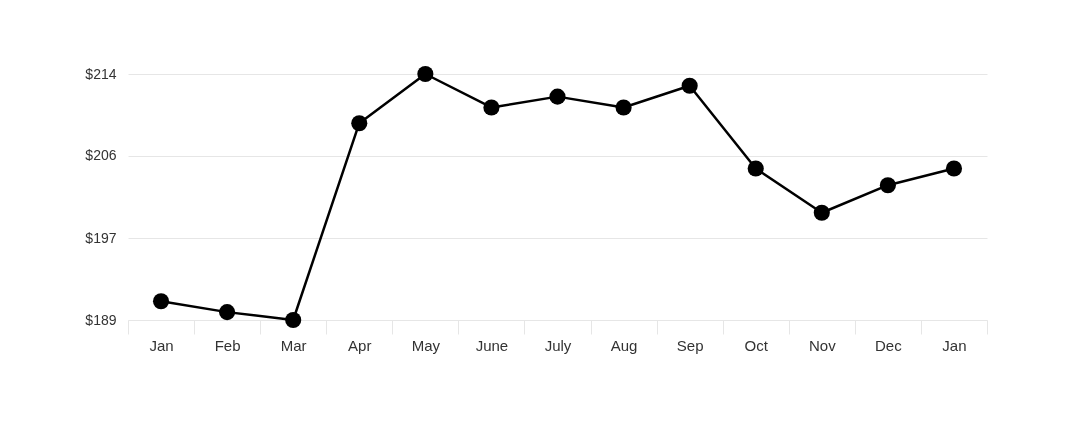 This screenshot has height=447, width=1077. Describe the element at coordinates (101, 73) in the screenshot. I see `y-tick-label: $214` at that location.